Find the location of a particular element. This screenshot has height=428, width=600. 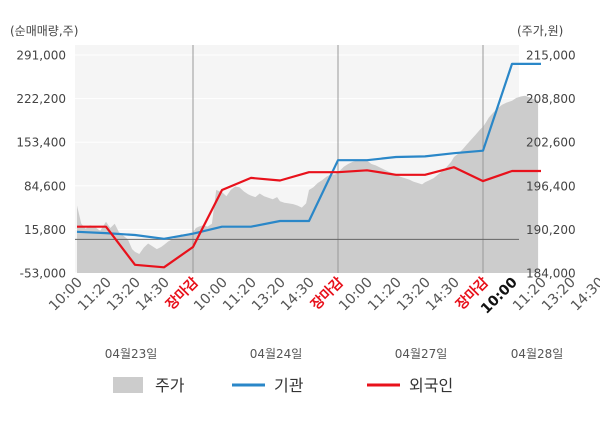

legend-label: 외국인 is located at coordinates (431, 385).